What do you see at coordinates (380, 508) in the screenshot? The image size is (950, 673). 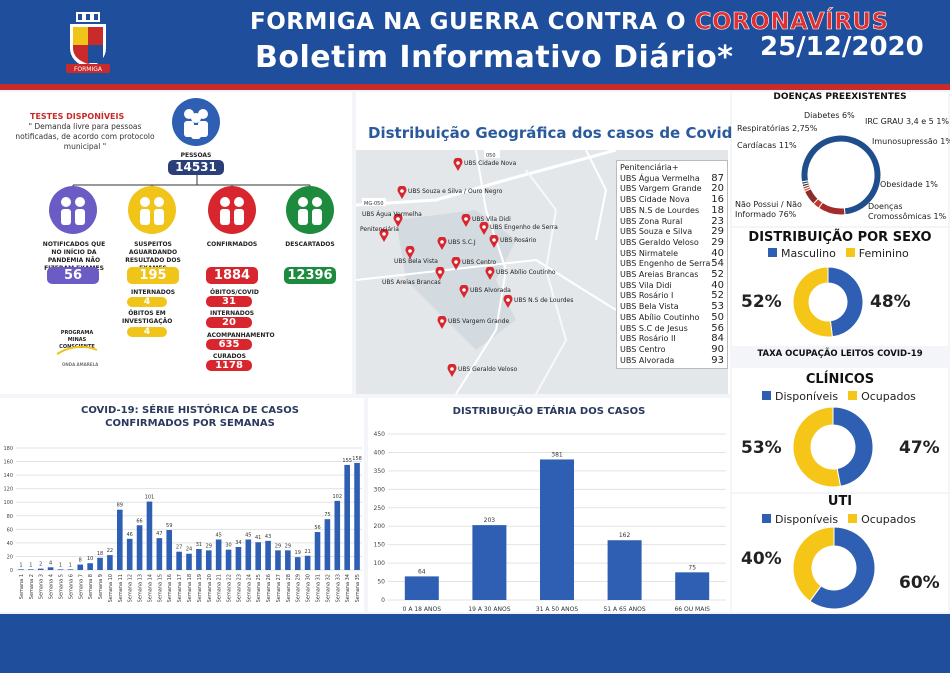 I see `y-tick-label: 250` at bounding box center [380, 508].